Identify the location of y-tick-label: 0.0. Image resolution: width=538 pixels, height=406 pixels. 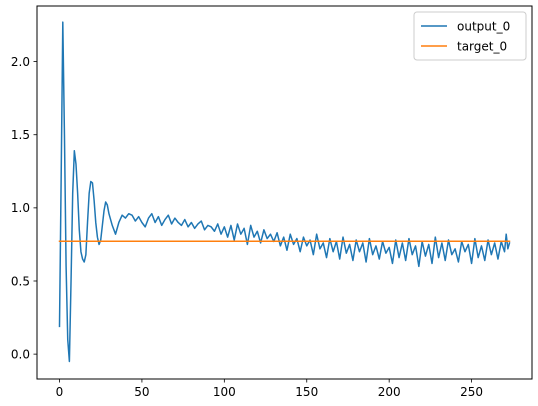
(20, 354).